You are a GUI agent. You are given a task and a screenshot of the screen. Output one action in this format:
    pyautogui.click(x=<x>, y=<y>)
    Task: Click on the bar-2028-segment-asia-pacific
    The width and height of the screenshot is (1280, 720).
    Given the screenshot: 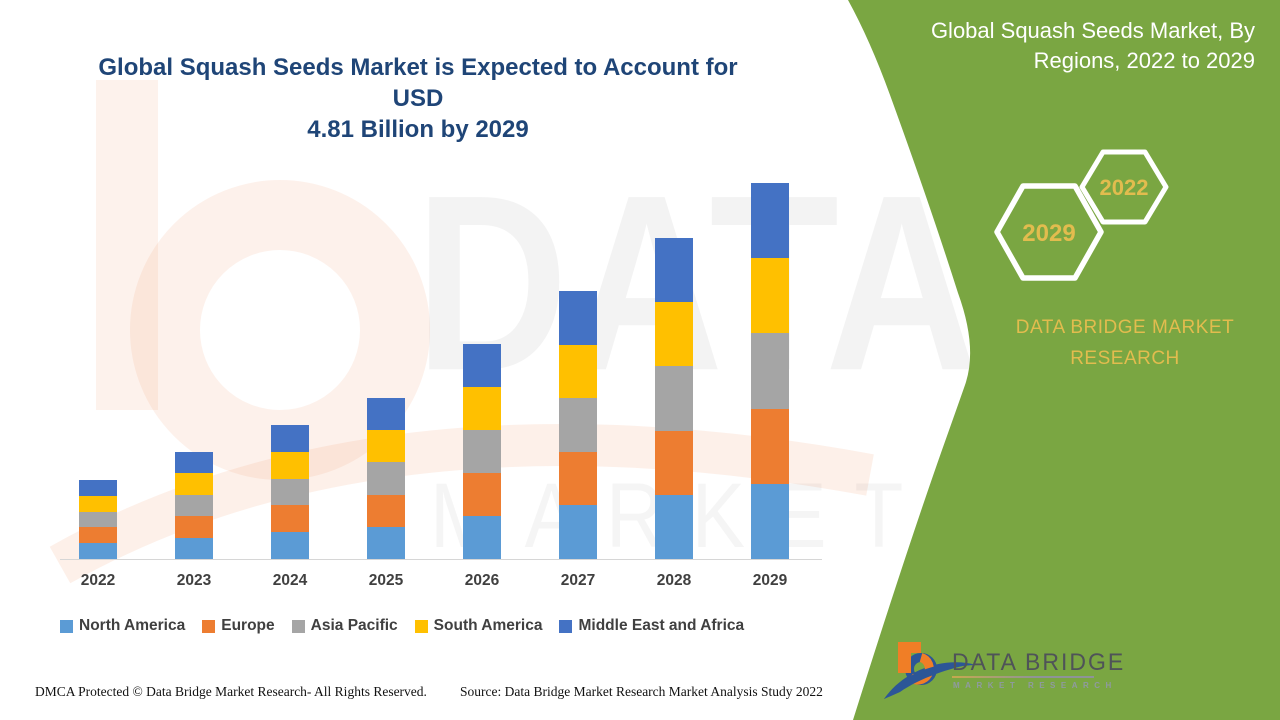 What is the action you would take?
    pyautogui.click(x=674, y=398)
    